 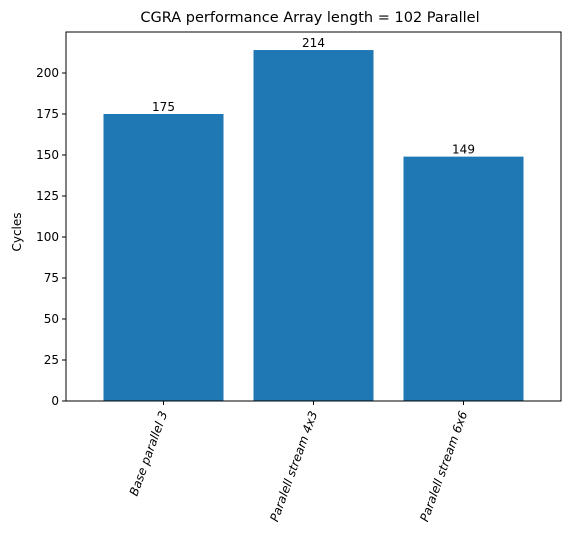 I want to click on x-tick-label: Paralell stream 4x3, so click(x=293, y=466).